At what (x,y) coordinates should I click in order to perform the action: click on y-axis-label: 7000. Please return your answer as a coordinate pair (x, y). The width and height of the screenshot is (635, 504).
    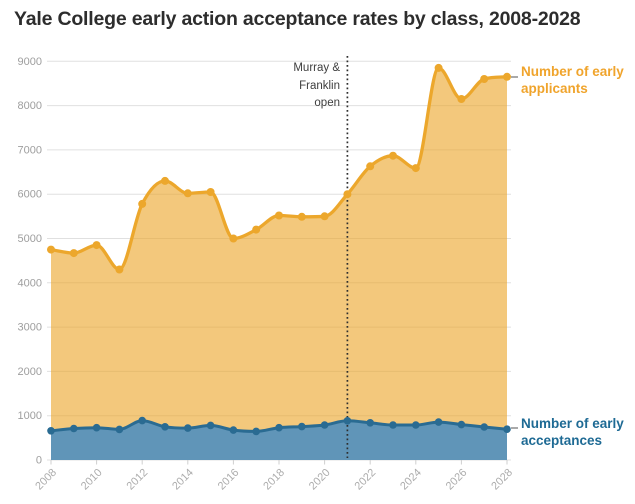
    Looking at the image, I should click on (30, 150).